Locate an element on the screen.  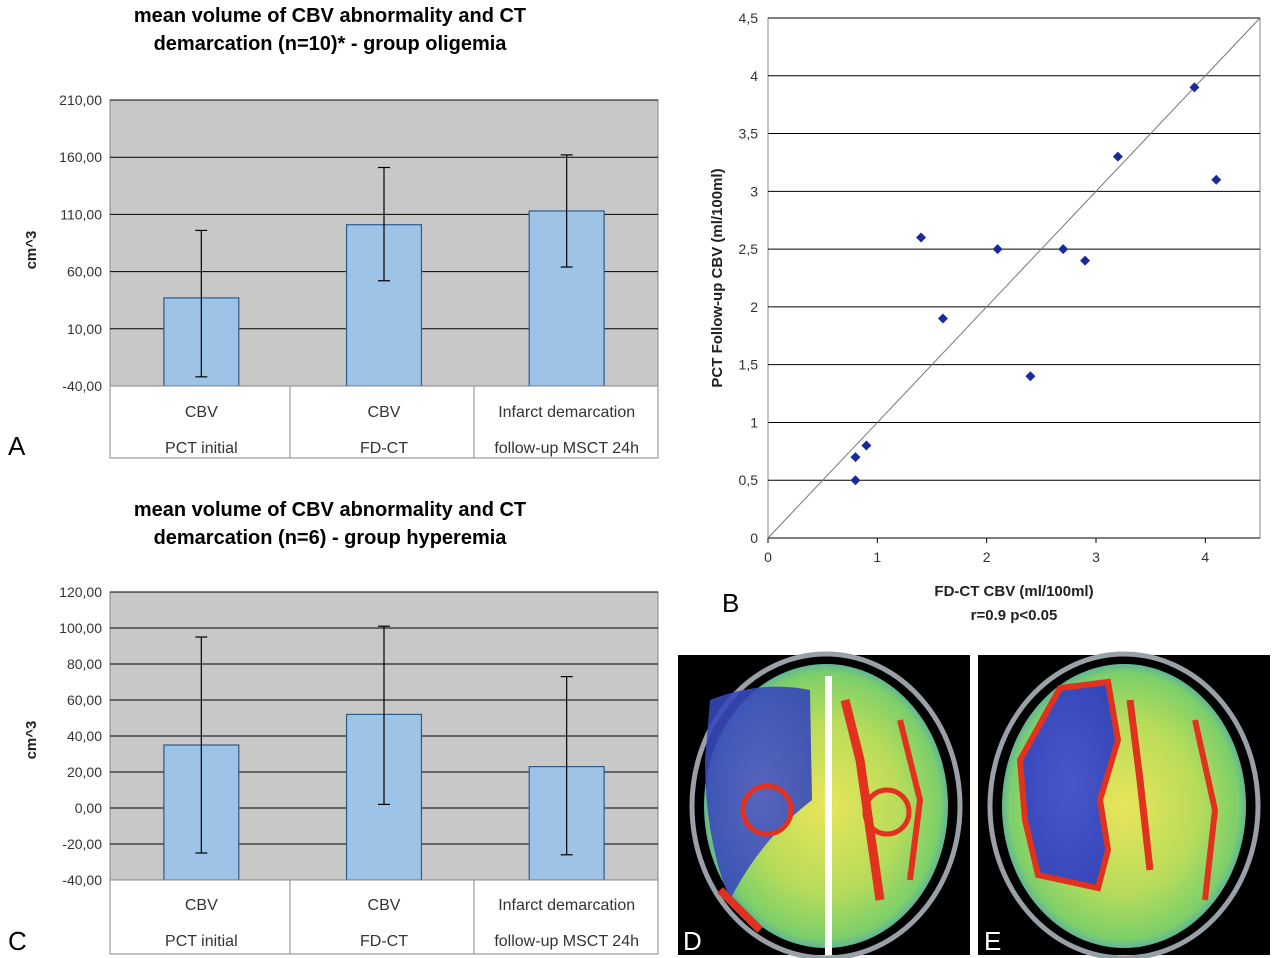
y-tick-label: 3 is located at coordinates (754, 191).